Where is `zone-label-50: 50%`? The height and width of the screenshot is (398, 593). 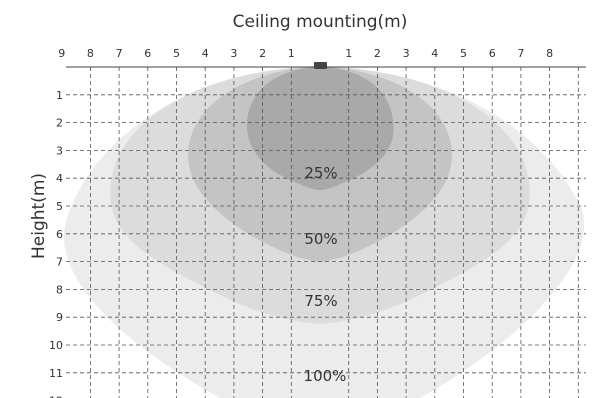 zone-label-50: 50% is located at coordinates (320, 239).